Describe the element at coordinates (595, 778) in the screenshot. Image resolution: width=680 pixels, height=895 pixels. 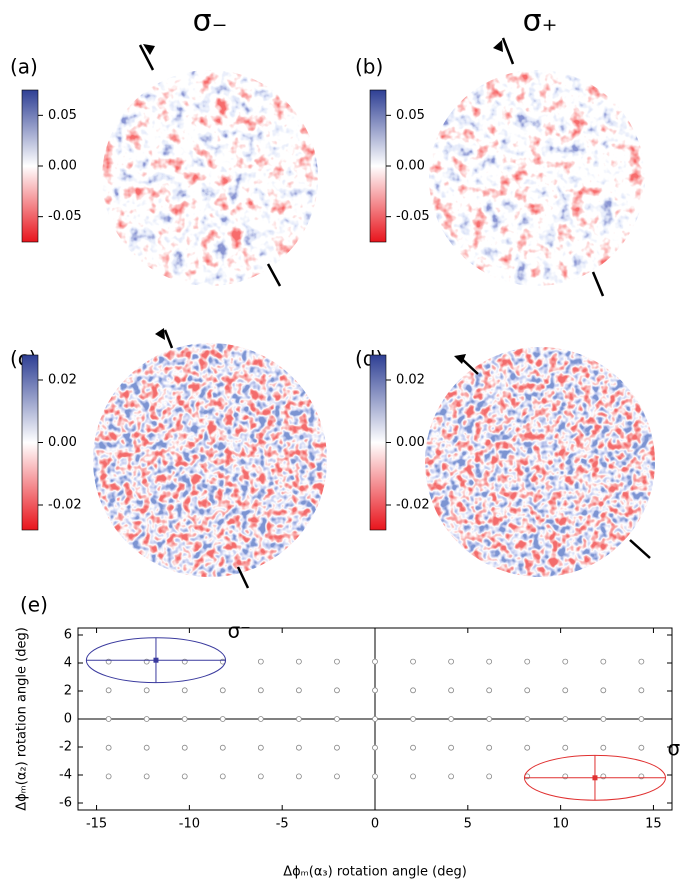
I see `center-point` at that location.